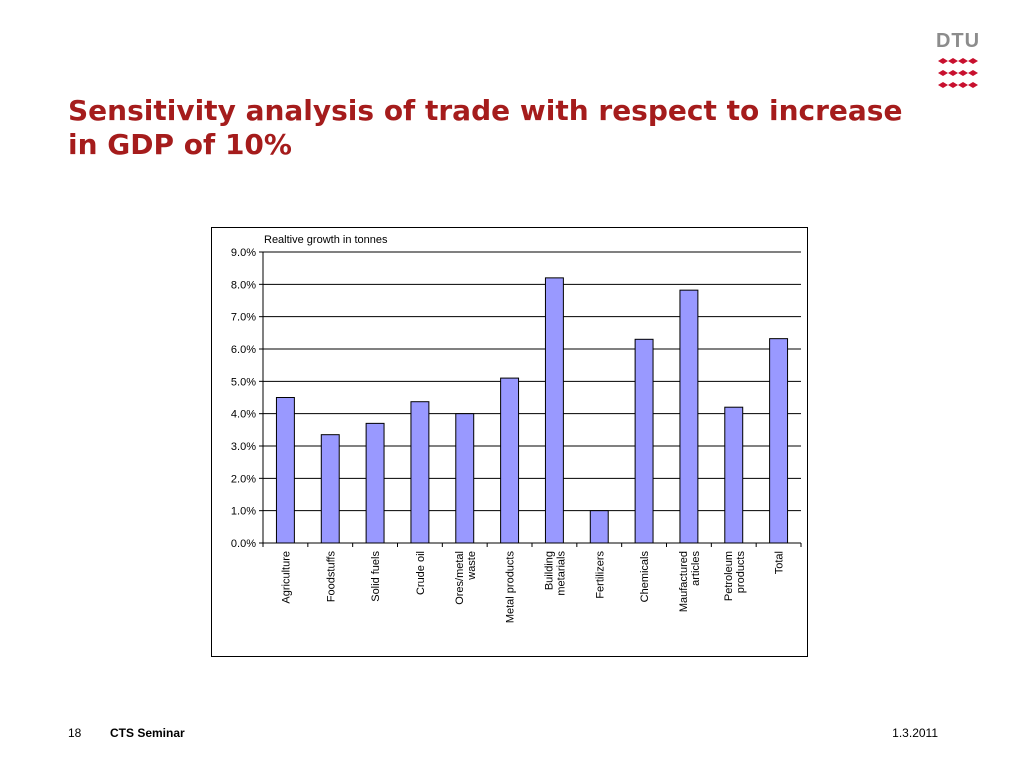 This screenshot has width=1024, height=768. Describe the element at coordinates (243, 382) in the screenshot. I see `y-tick-label: 5.0%` at that location.